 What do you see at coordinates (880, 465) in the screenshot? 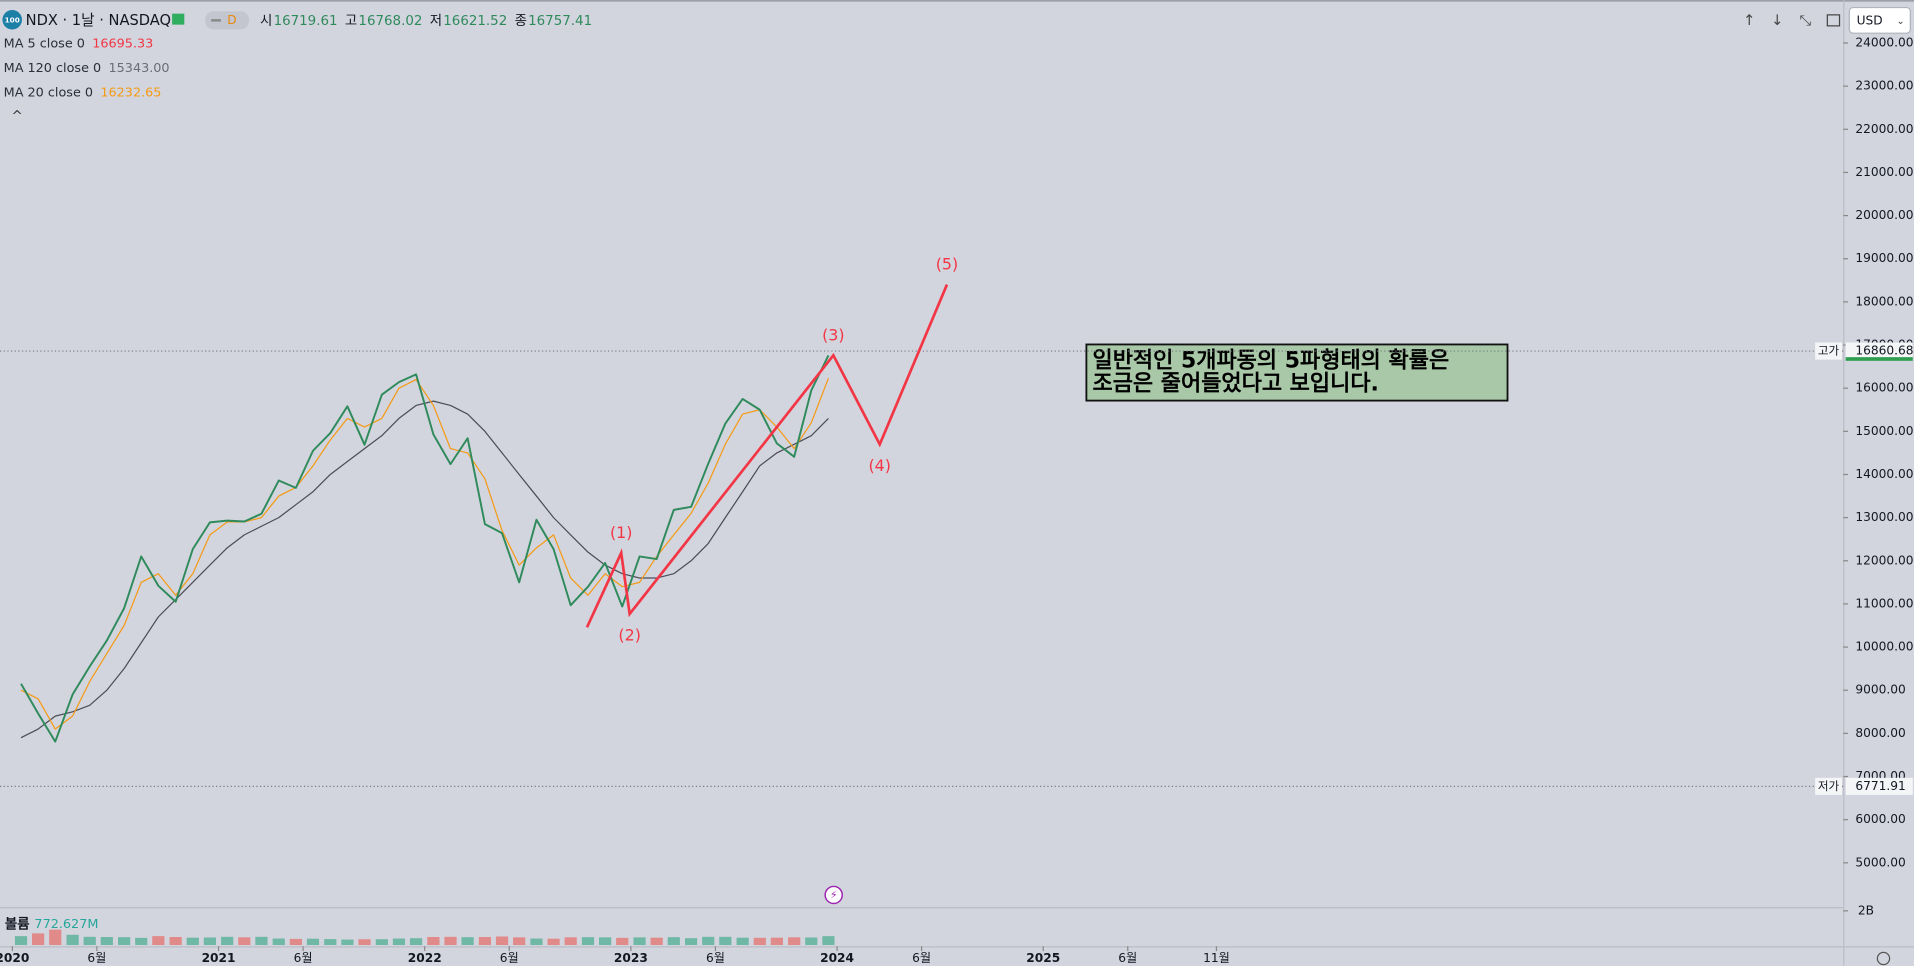
I see `wave-label: (4)` at bounding box center [880, 465].